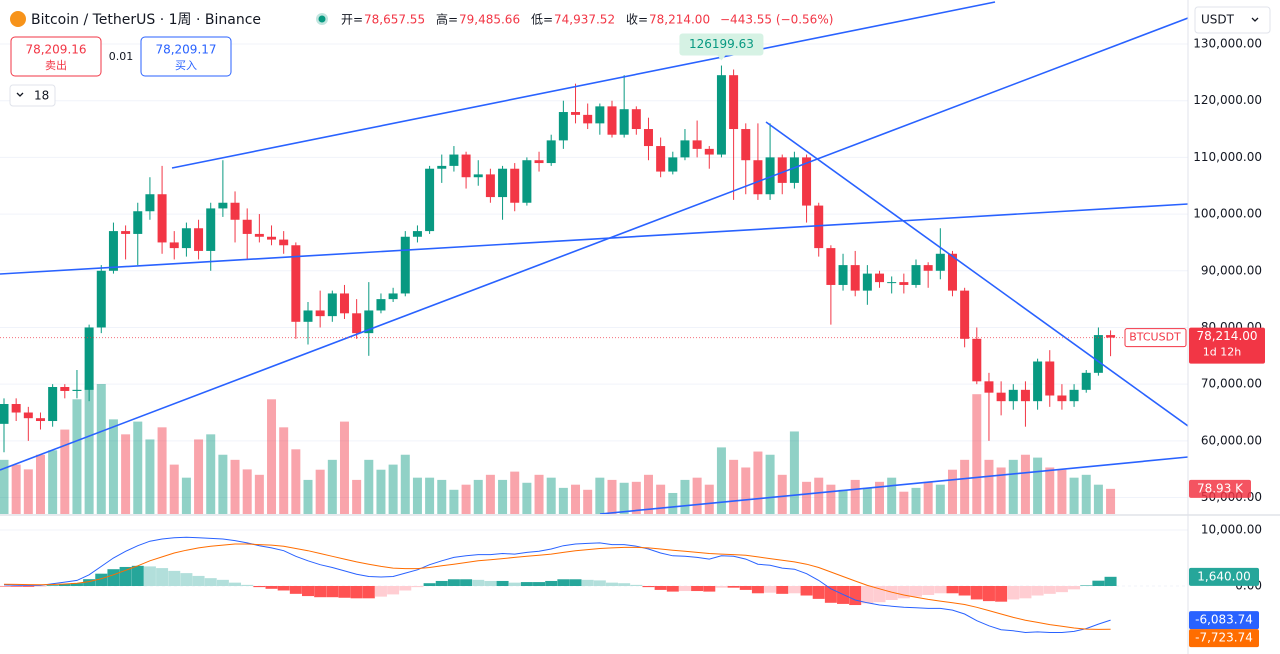 The image size is (1280, 654). What do you see at coordinates (18, 19) in the screenshot?
I see `coin-icon` at bounding box center [18, 19].